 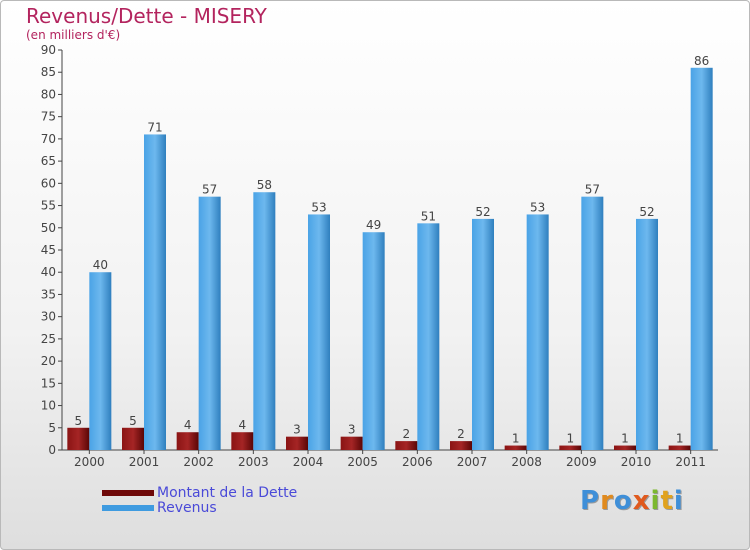 I want to click on y-tick-label: 30, so click(x=48, y=317).